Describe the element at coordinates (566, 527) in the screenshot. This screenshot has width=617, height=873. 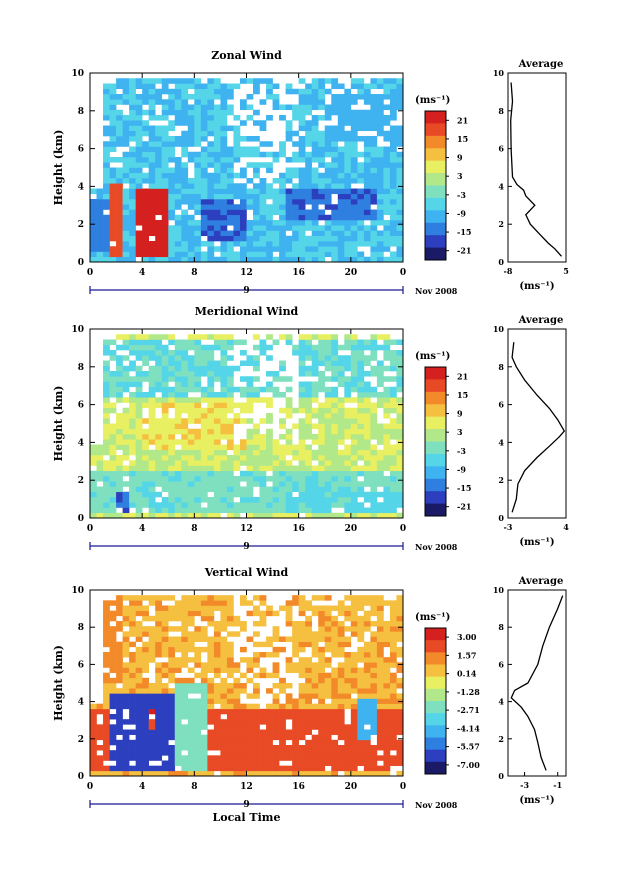
I see `profile-x-tick-label: 4` at that location.